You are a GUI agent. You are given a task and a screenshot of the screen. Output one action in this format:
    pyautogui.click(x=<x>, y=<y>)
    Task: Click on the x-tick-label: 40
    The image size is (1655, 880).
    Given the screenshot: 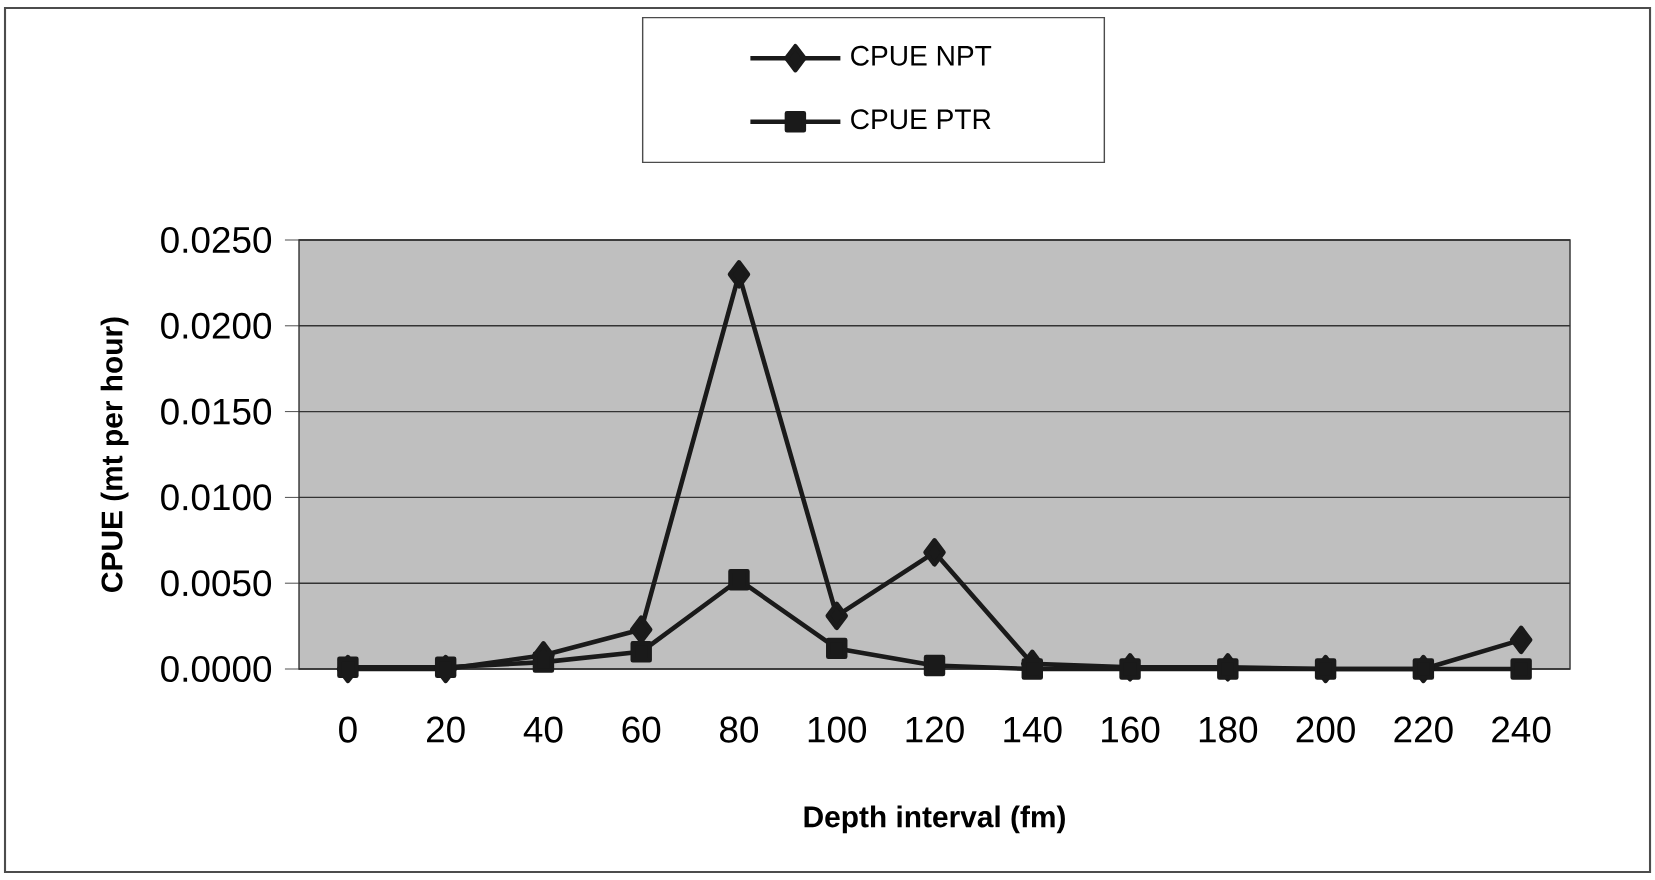 What is the action you would take?
    pyautogui.click(x=543, y=729)
    